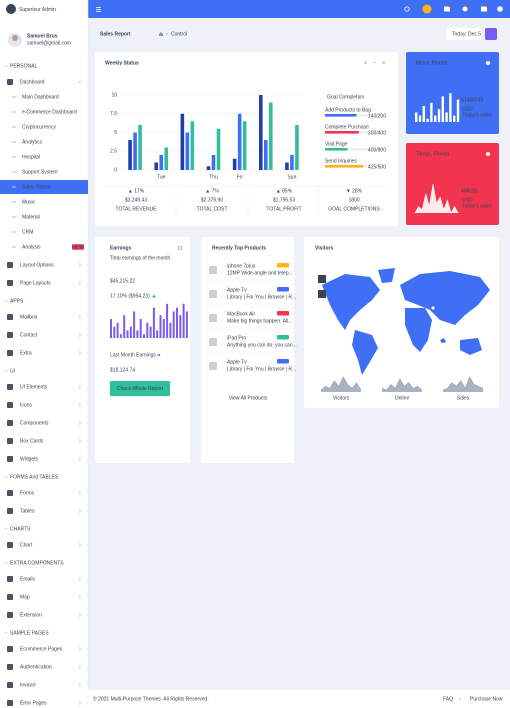 Image resolution: width=510 pixels, height=708 pixels. I want to click on product-name: iphone 7plus, so click(241, 266).